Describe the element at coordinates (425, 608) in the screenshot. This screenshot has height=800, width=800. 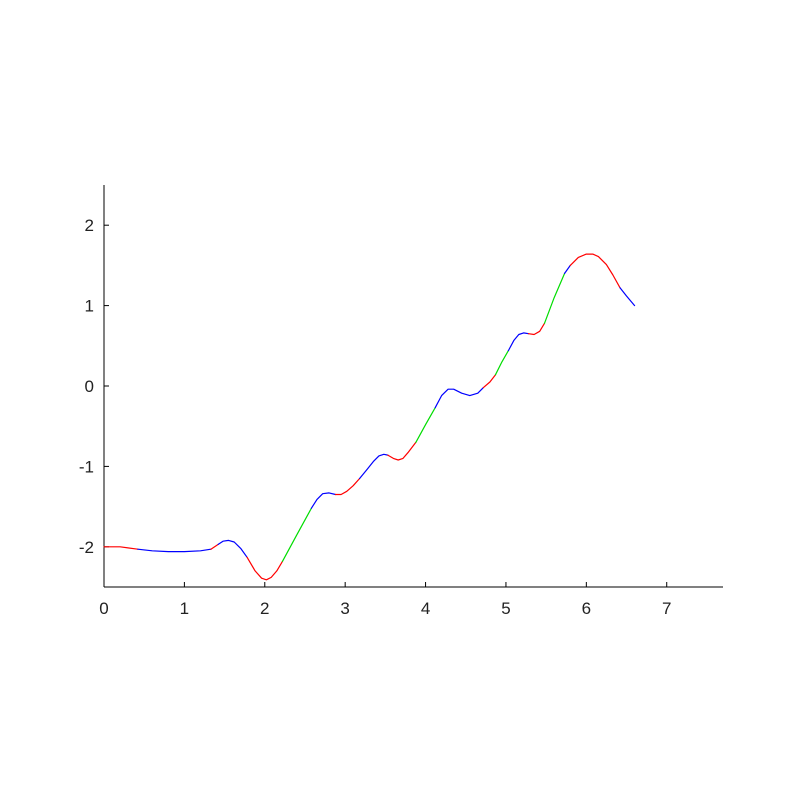
I see `x-tick-label: 4` at that location.